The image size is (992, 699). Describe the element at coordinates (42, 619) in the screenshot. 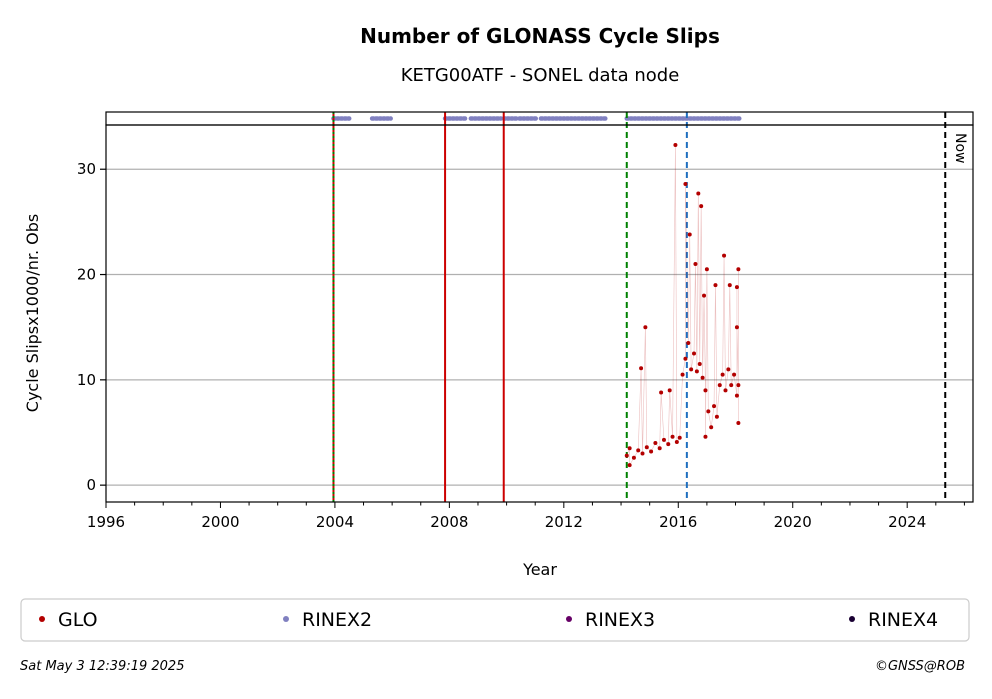

I see `legend-marker-glo` at that location.